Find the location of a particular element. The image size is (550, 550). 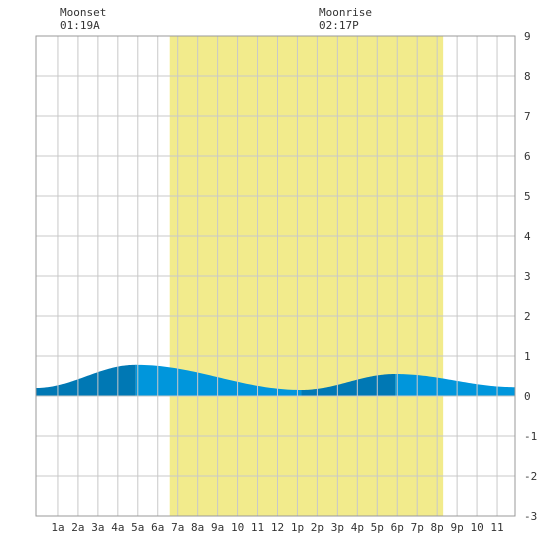

x-tick-label: 1p is located at coordinates (297, 527).